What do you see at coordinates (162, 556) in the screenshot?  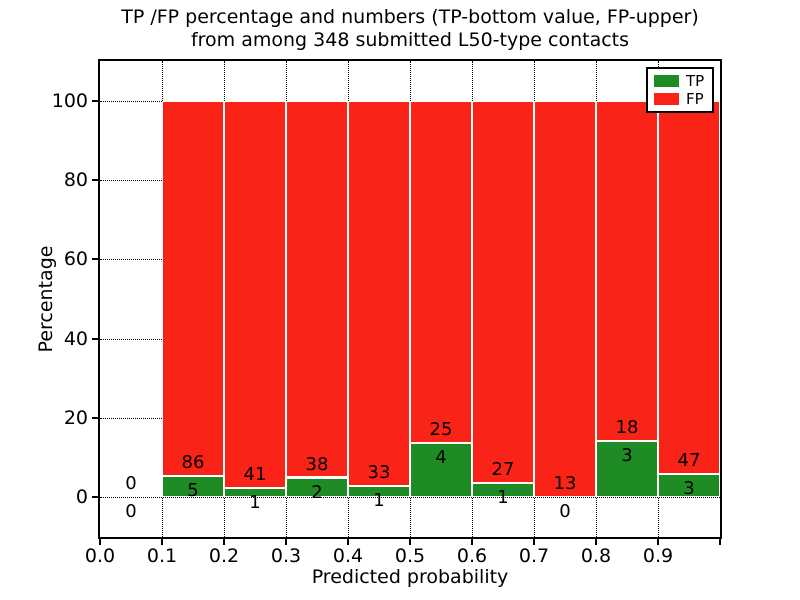 I see `x-tick-label: 0.1` at bounding box center [162, 556].